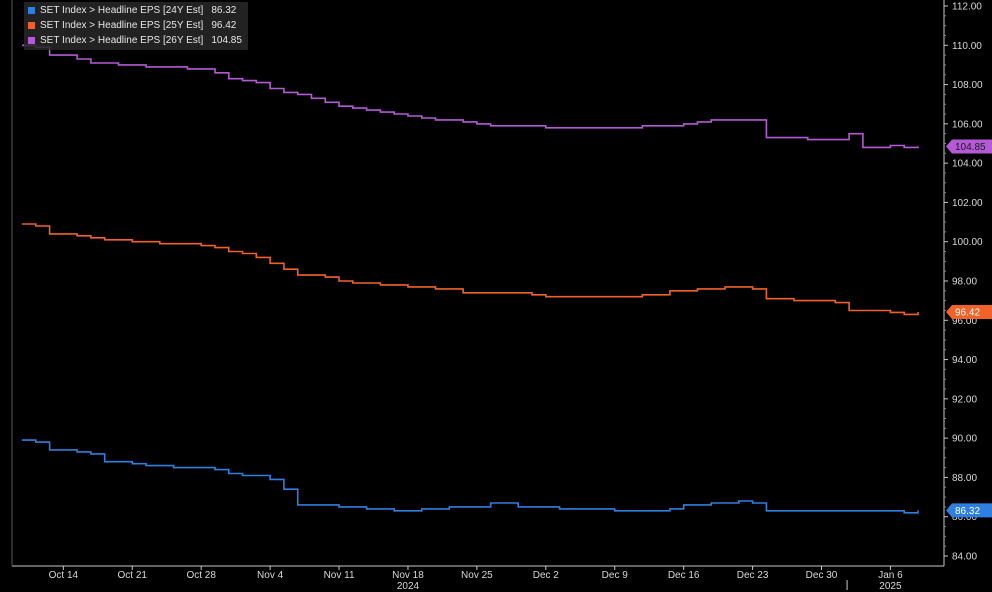 Image resolution: width=992 pixels, height=592 pixels. What do you see at coordinates (890, 575) in the screenshot?
I see `x-tick-label: Jan 6` at bounding box center [890, 575].